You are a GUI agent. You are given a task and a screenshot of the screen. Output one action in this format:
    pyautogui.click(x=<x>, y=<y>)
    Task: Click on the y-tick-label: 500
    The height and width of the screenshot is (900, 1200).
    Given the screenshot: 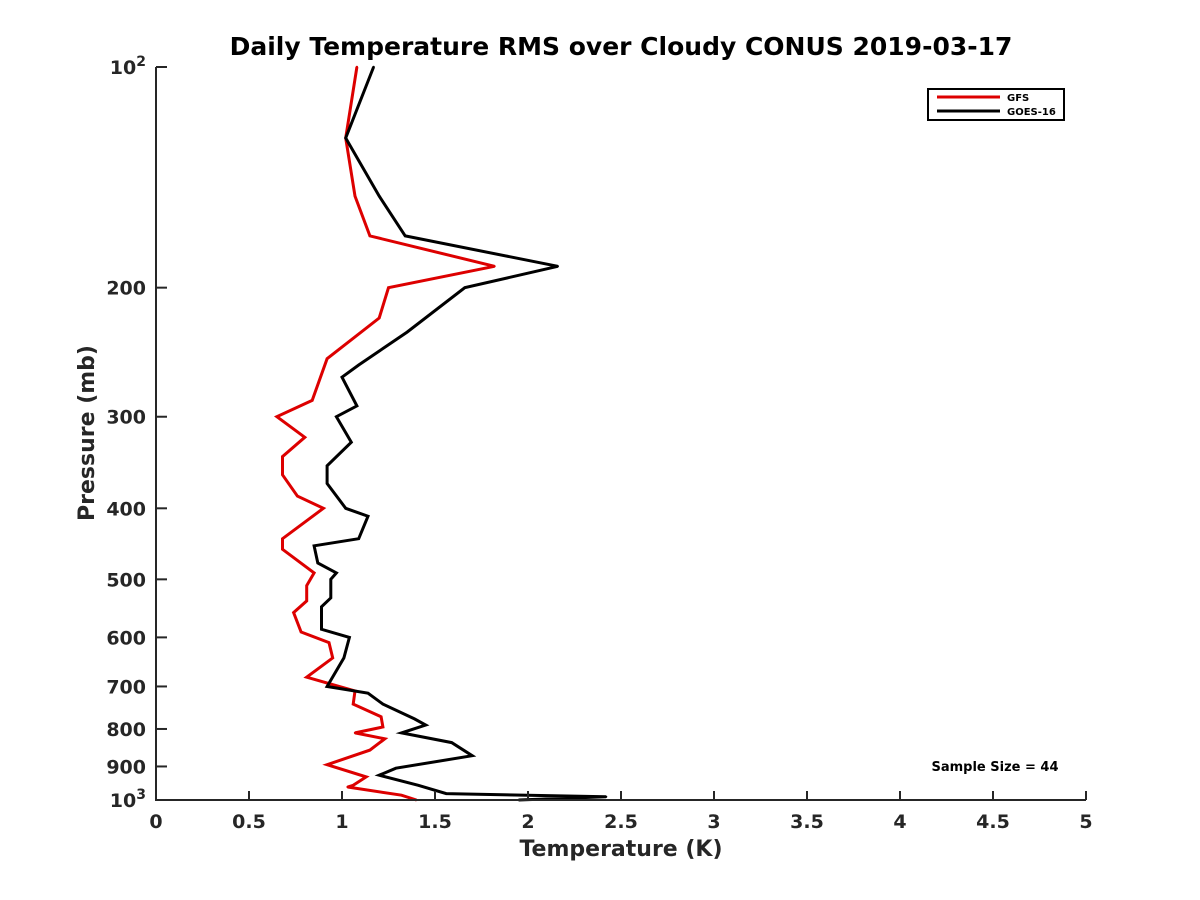 What is the action you would take?
    pyautogui.click(x=126, y=580)
    